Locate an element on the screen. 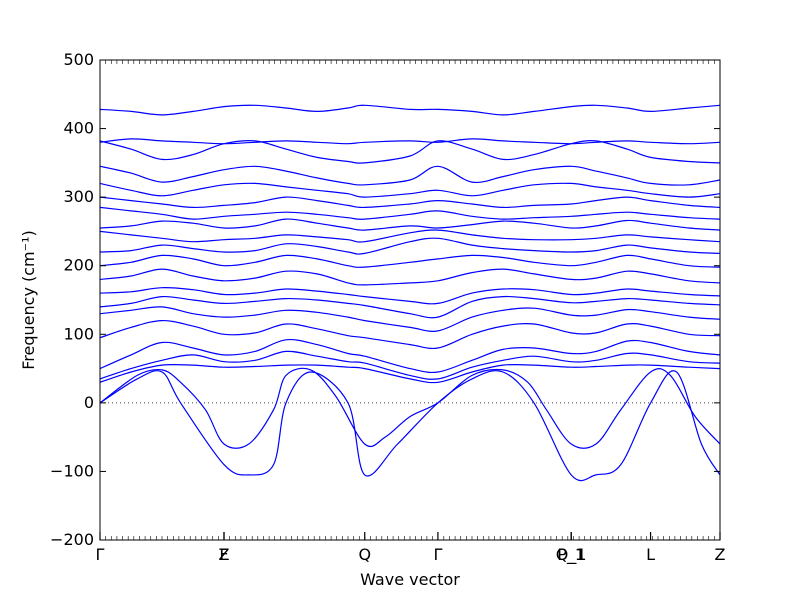 This screenshot has width=800, height=600. x-tick-label-0: Γ is located at coordinates (100, 554).